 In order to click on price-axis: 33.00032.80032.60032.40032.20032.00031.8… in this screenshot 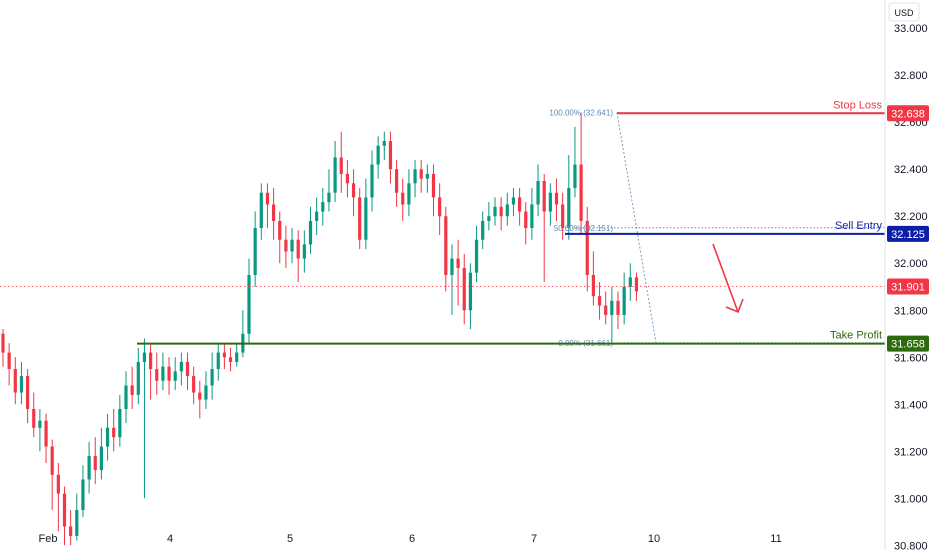, I will do `click(911, 286)`.